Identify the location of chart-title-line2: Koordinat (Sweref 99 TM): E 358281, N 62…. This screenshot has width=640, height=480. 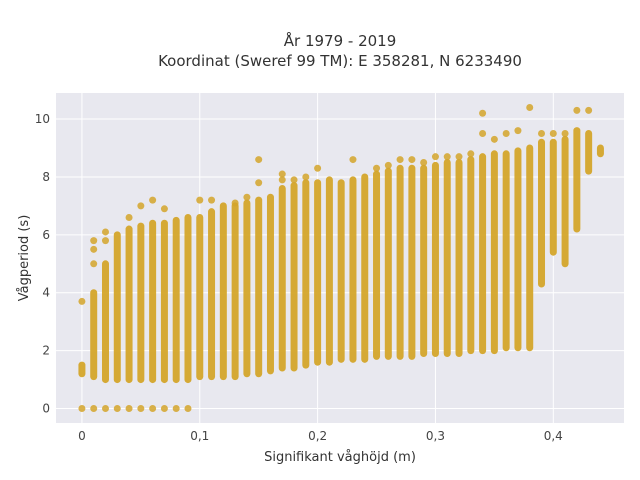
(340, 61).